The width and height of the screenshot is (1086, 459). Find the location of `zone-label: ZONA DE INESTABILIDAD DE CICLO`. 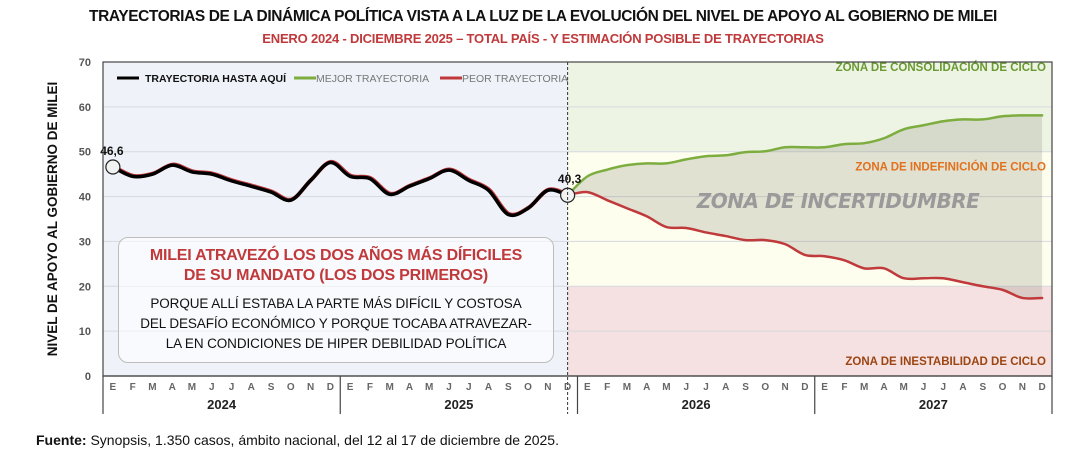

zone-label: ZONA DE INESTABILIDAD DE CICLO is located at coordinates (945, 362).